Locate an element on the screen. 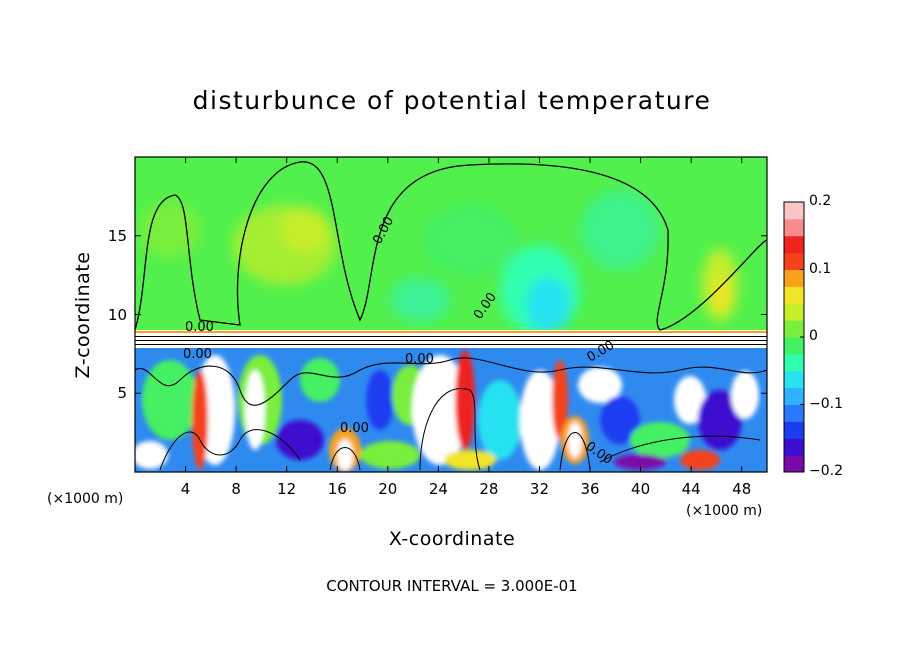  colorbar is located at coordinates (794, 337).